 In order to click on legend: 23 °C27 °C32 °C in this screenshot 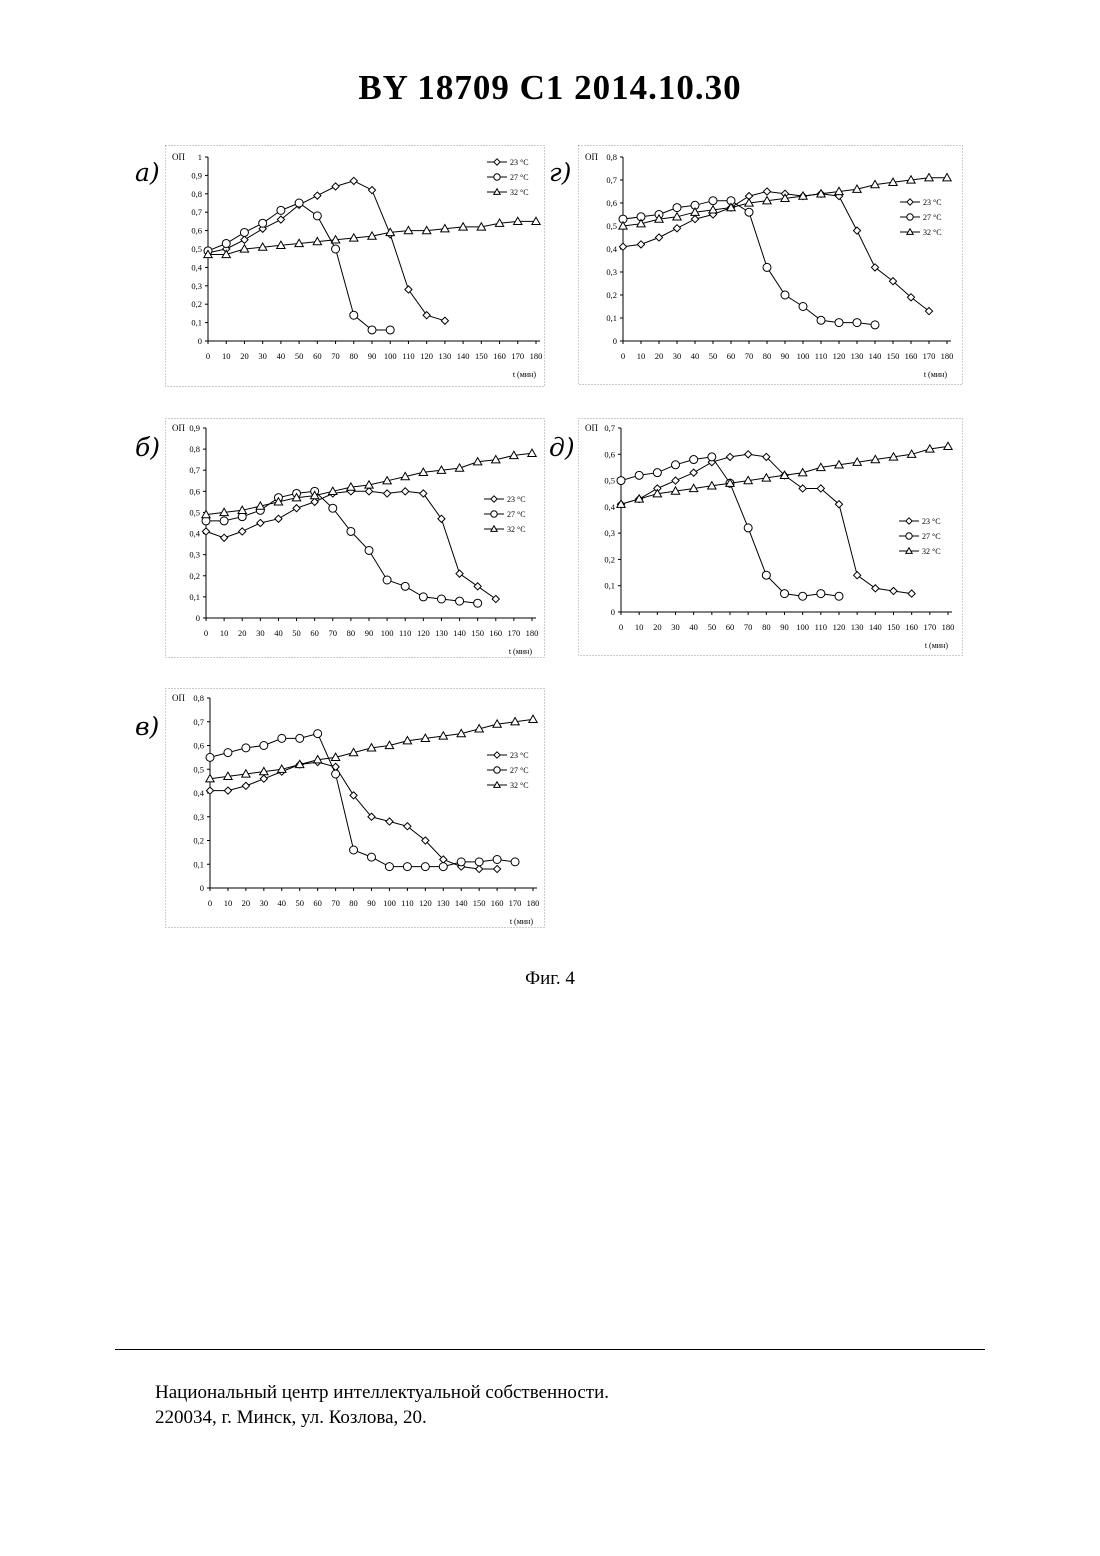, I will do `click(921, 217)`.